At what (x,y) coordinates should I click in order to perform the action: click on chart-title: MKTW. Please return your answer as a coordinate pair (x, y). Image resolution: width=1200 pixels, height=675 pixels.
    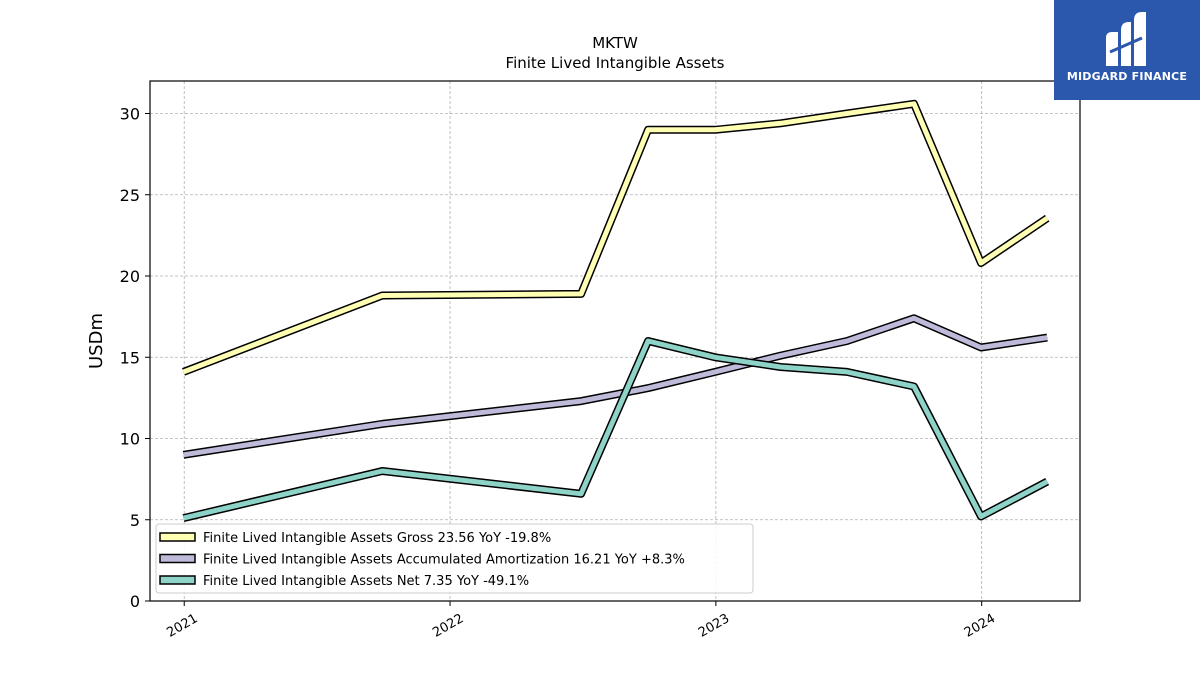
    Looking at the image, I should click on (615, 43).